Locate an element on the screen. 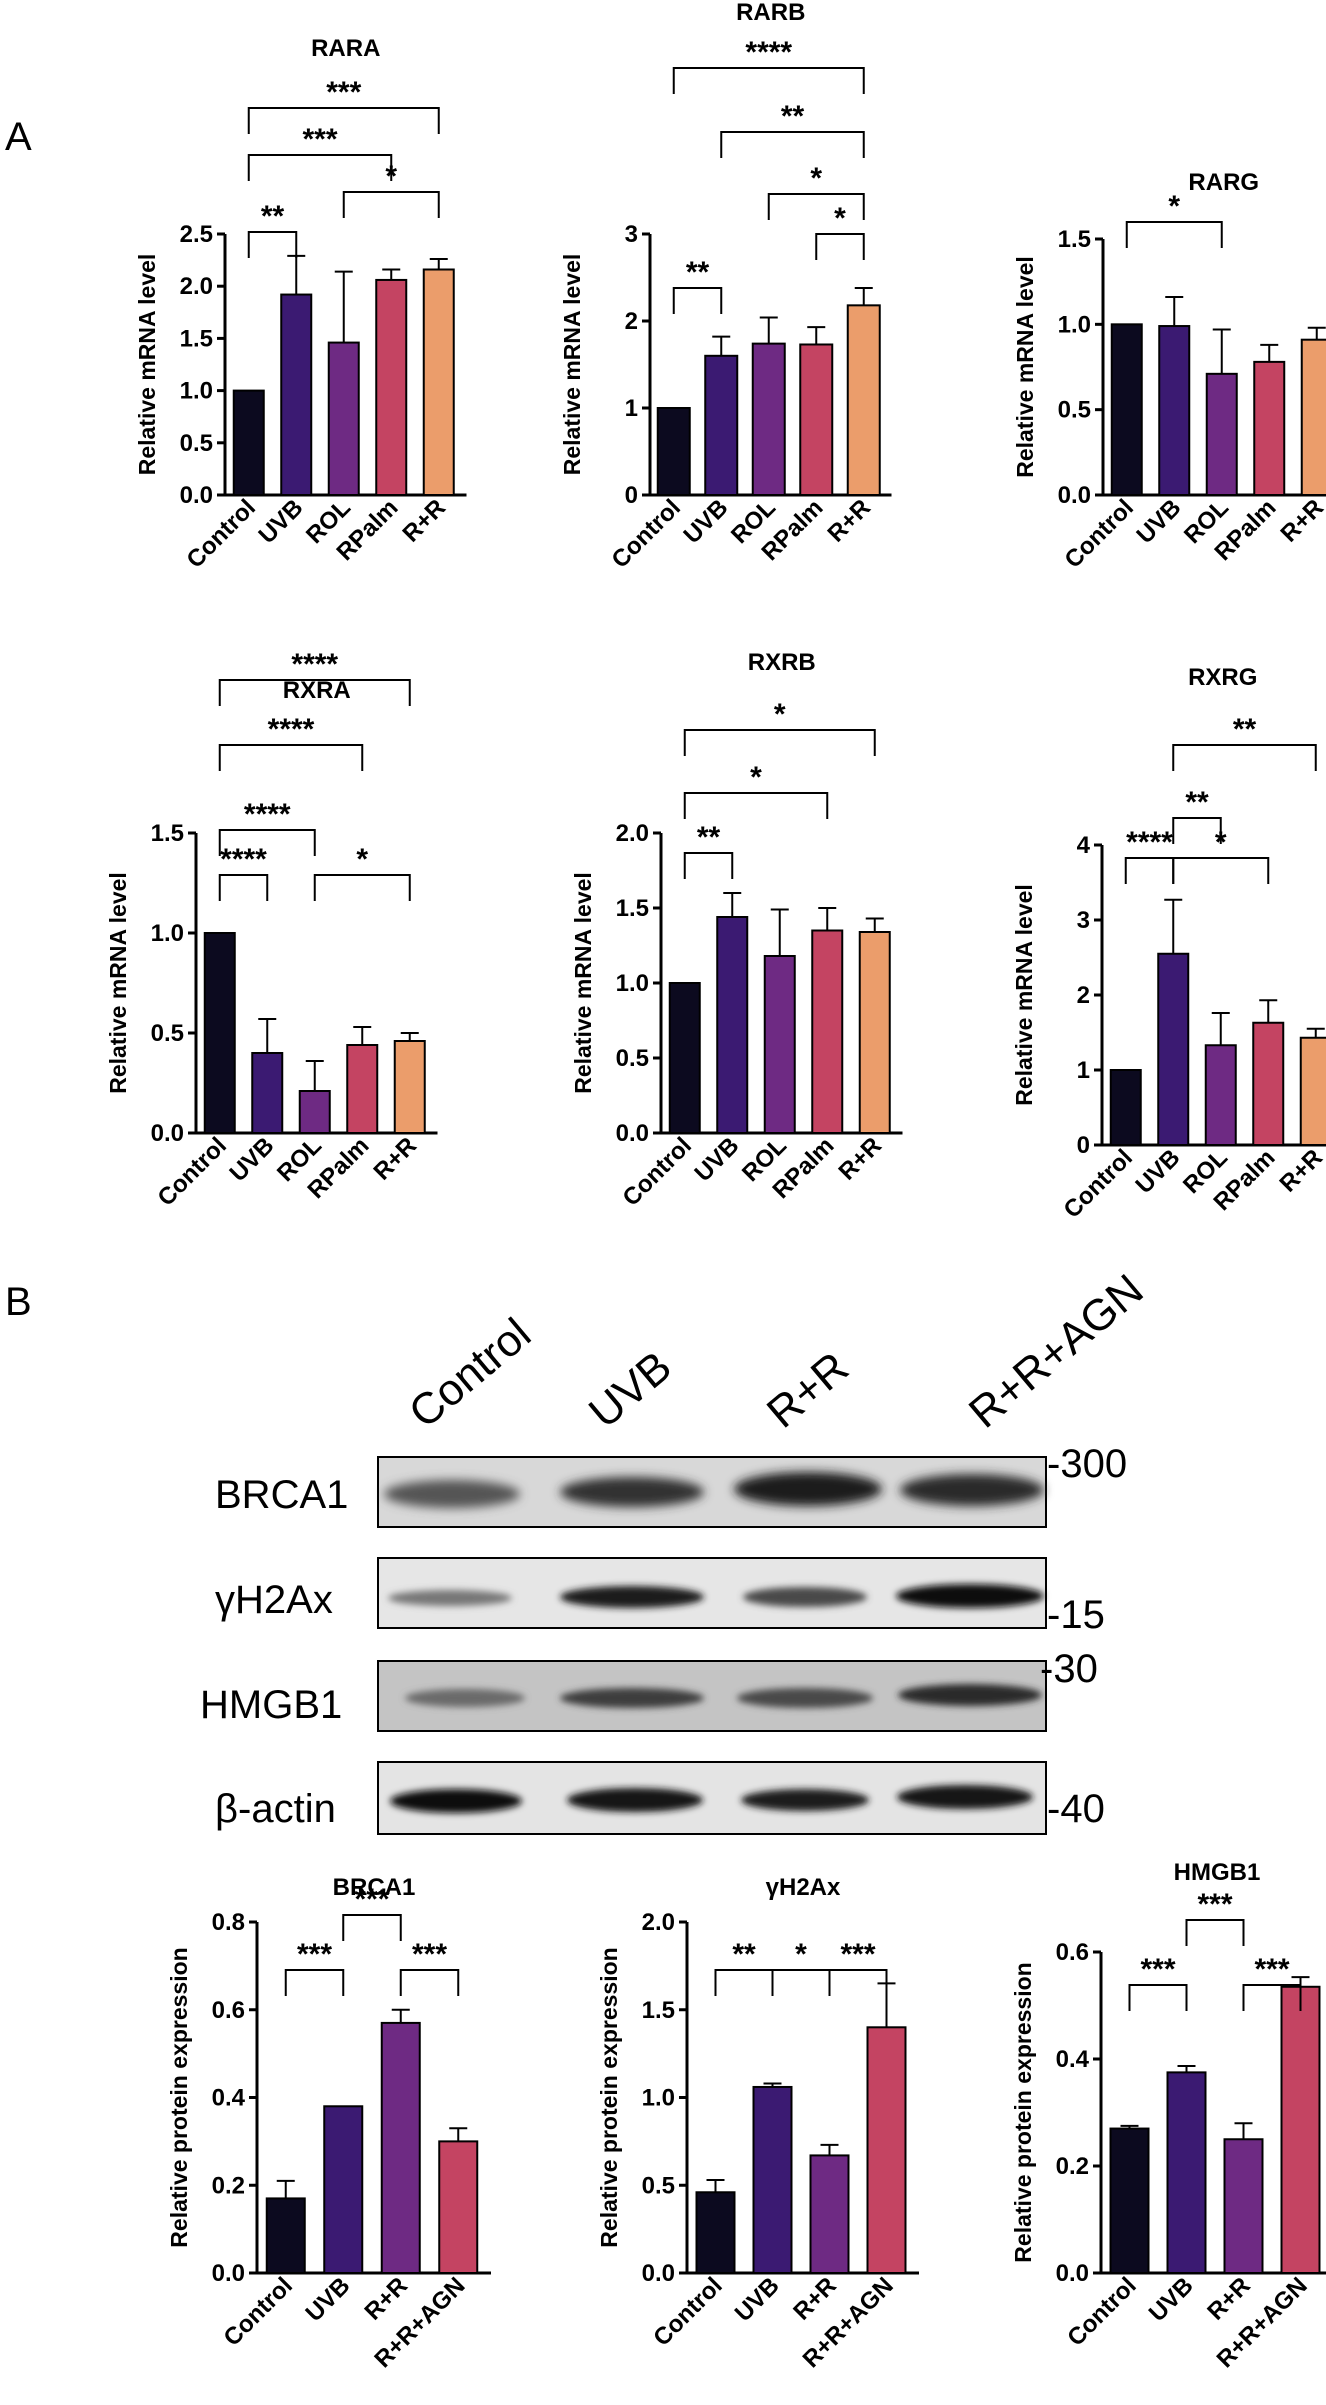 This screenshot has height=2405, width=1326. mw-marker: -40 is located at coordinates (1076, 1809).